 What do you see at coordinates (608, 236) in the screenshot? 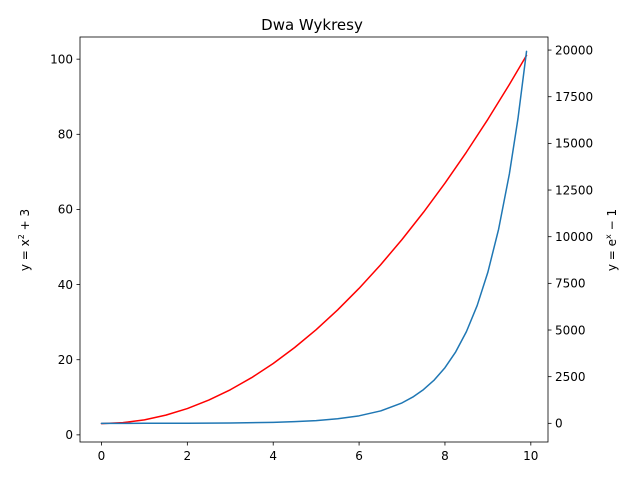
I see `y-right-label-superscript: x` at bounding box center [608, 236].